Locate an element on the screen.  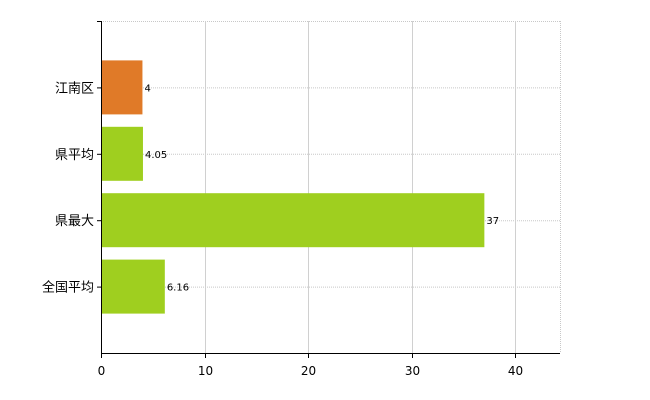
data-label: 37 is located at coordinates (492, 221).